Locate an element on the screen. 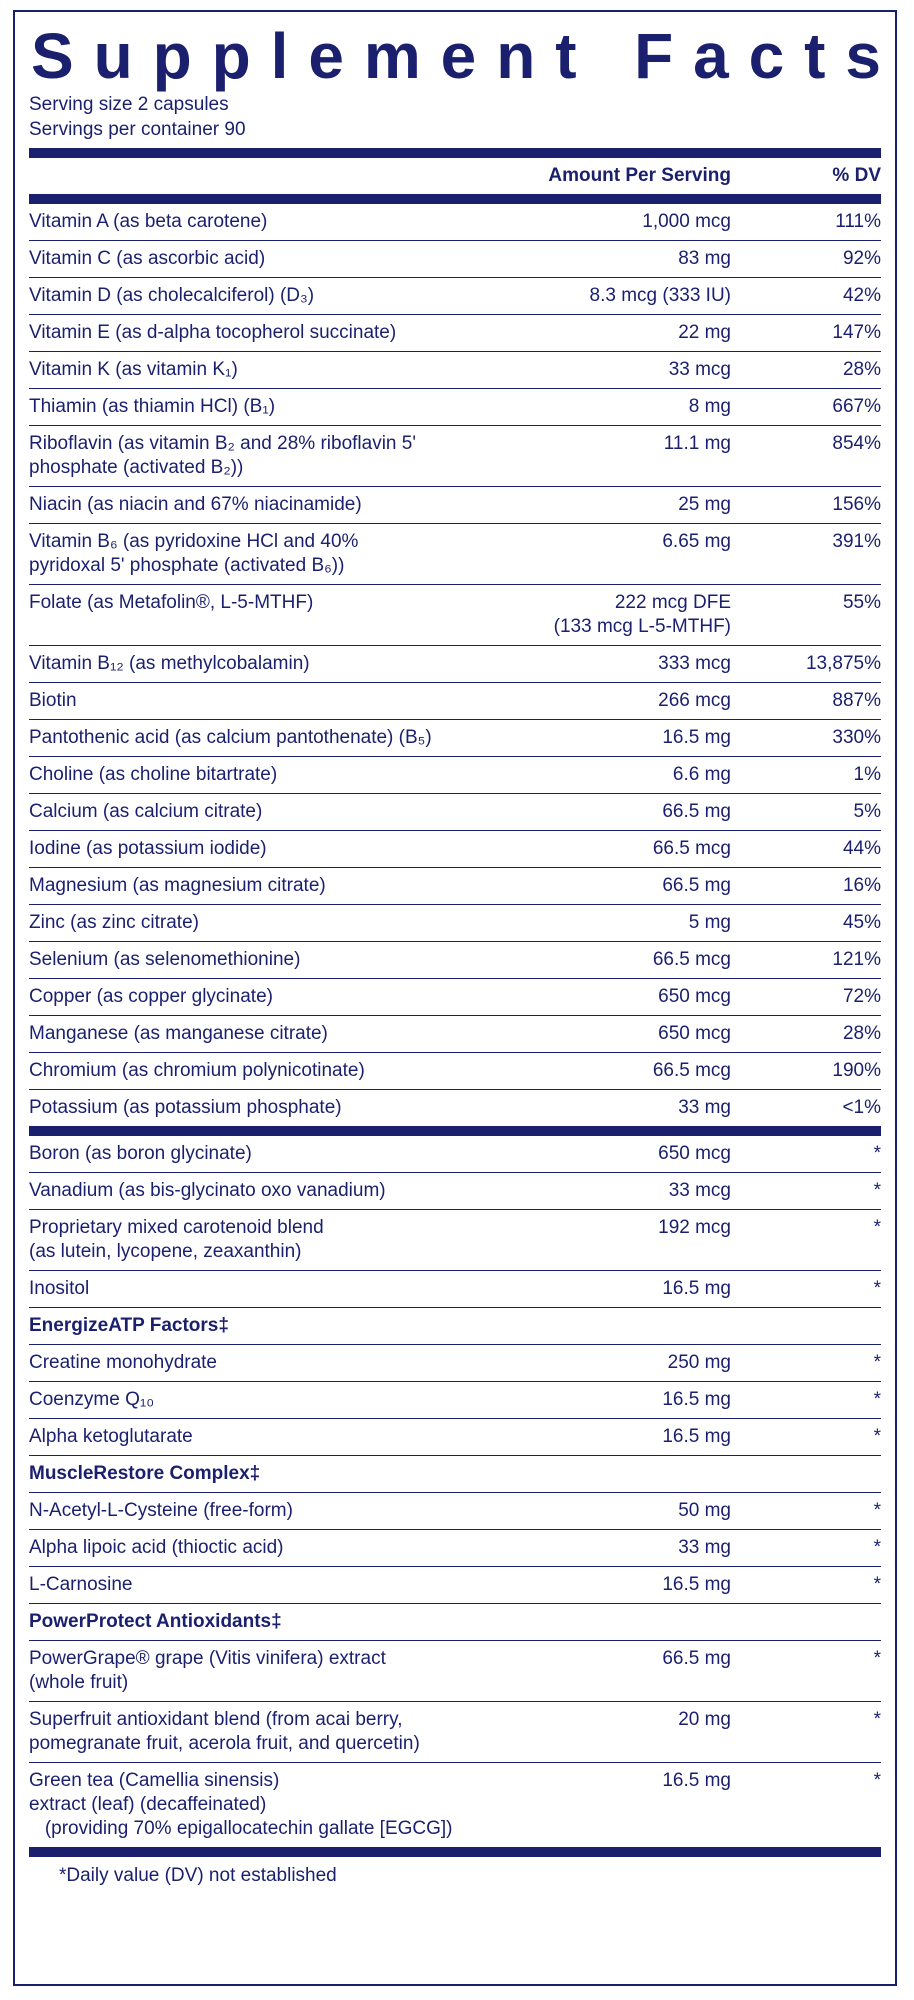 This screenshot has width=914, height=2000. amount: 33 mcg is located at coordinates (699, 369).